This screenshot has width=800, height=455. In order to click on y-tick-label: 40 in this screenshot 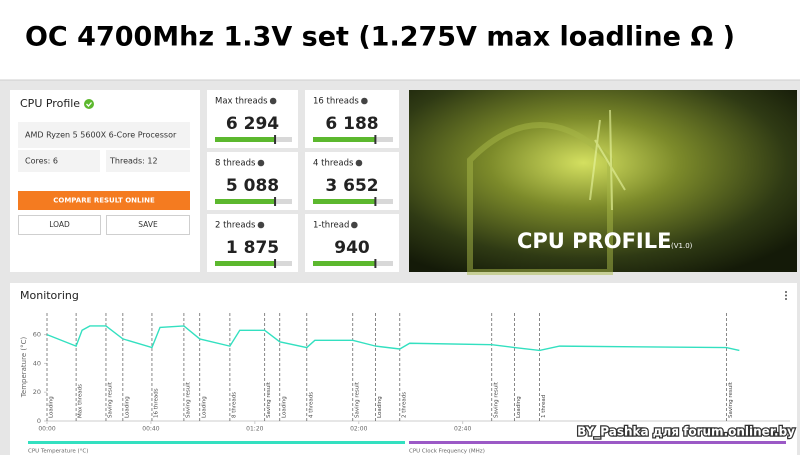, I will do `click(37, 363)`.